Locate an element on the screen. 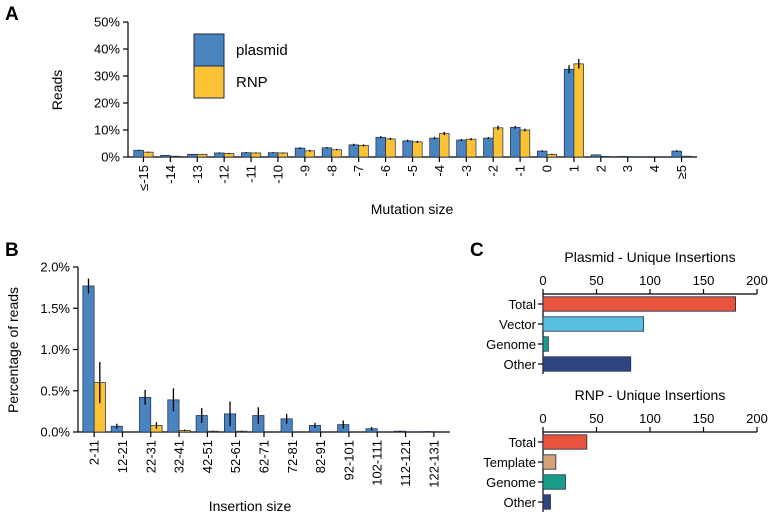  x-tick-label: 32-41 is located at coordinates (179, 456).